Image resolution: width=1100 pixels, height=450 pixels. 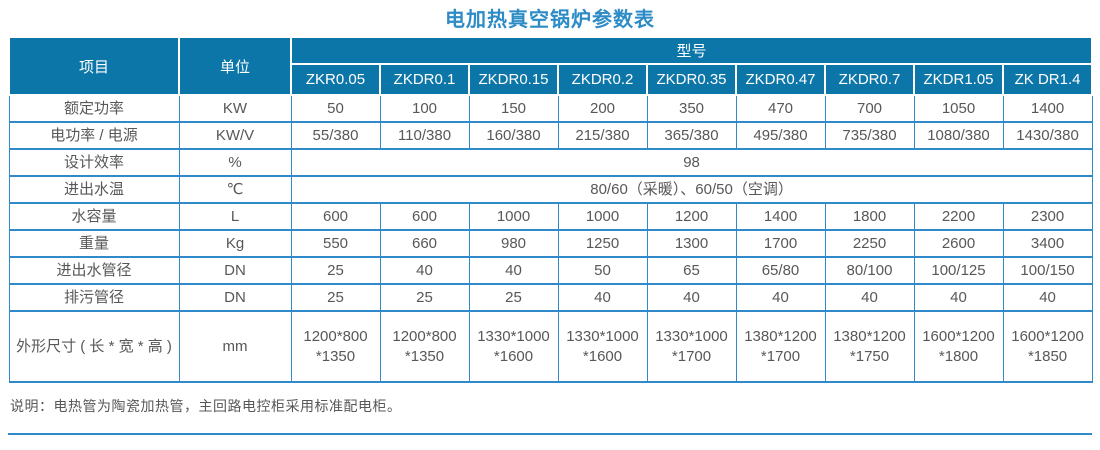 I want to click on row-value-cell: 2600, so click(x=958, y=243).